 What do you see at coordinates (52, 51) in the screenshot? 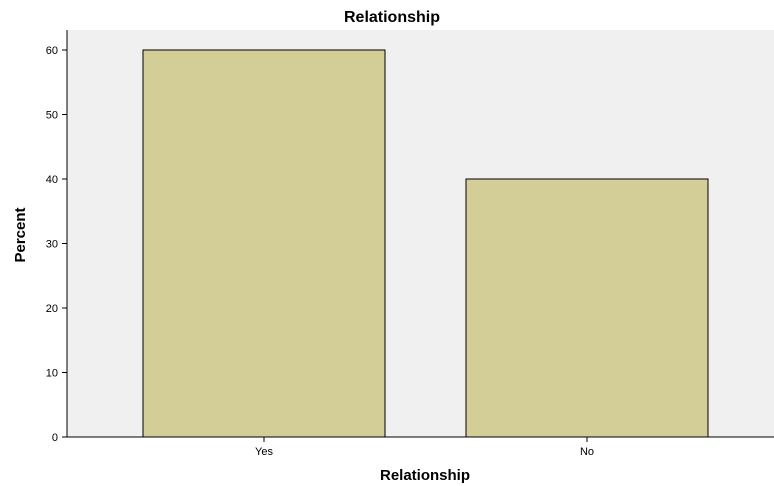
I see `y-tick-label: 60` at bounding box center [52, 51].